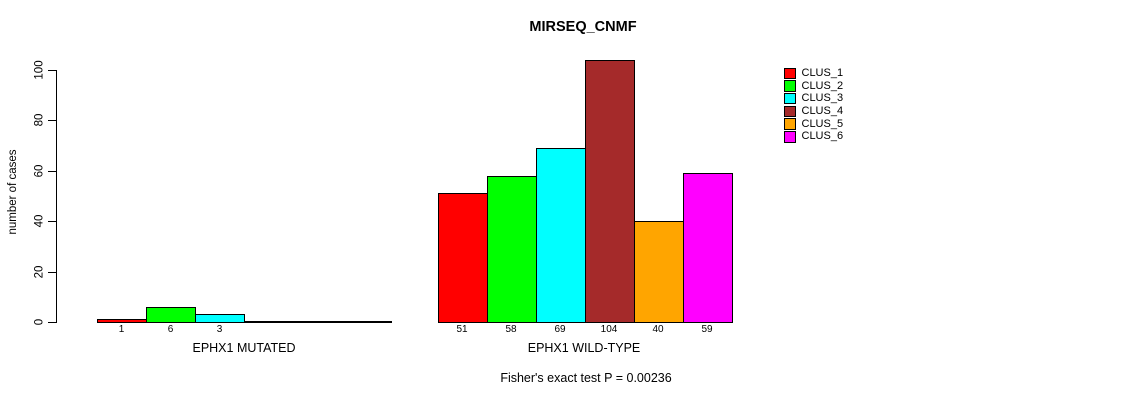 This screenshot has width=1140, height=400. I want to click on y-tick-label: 60, so click(39, 171).